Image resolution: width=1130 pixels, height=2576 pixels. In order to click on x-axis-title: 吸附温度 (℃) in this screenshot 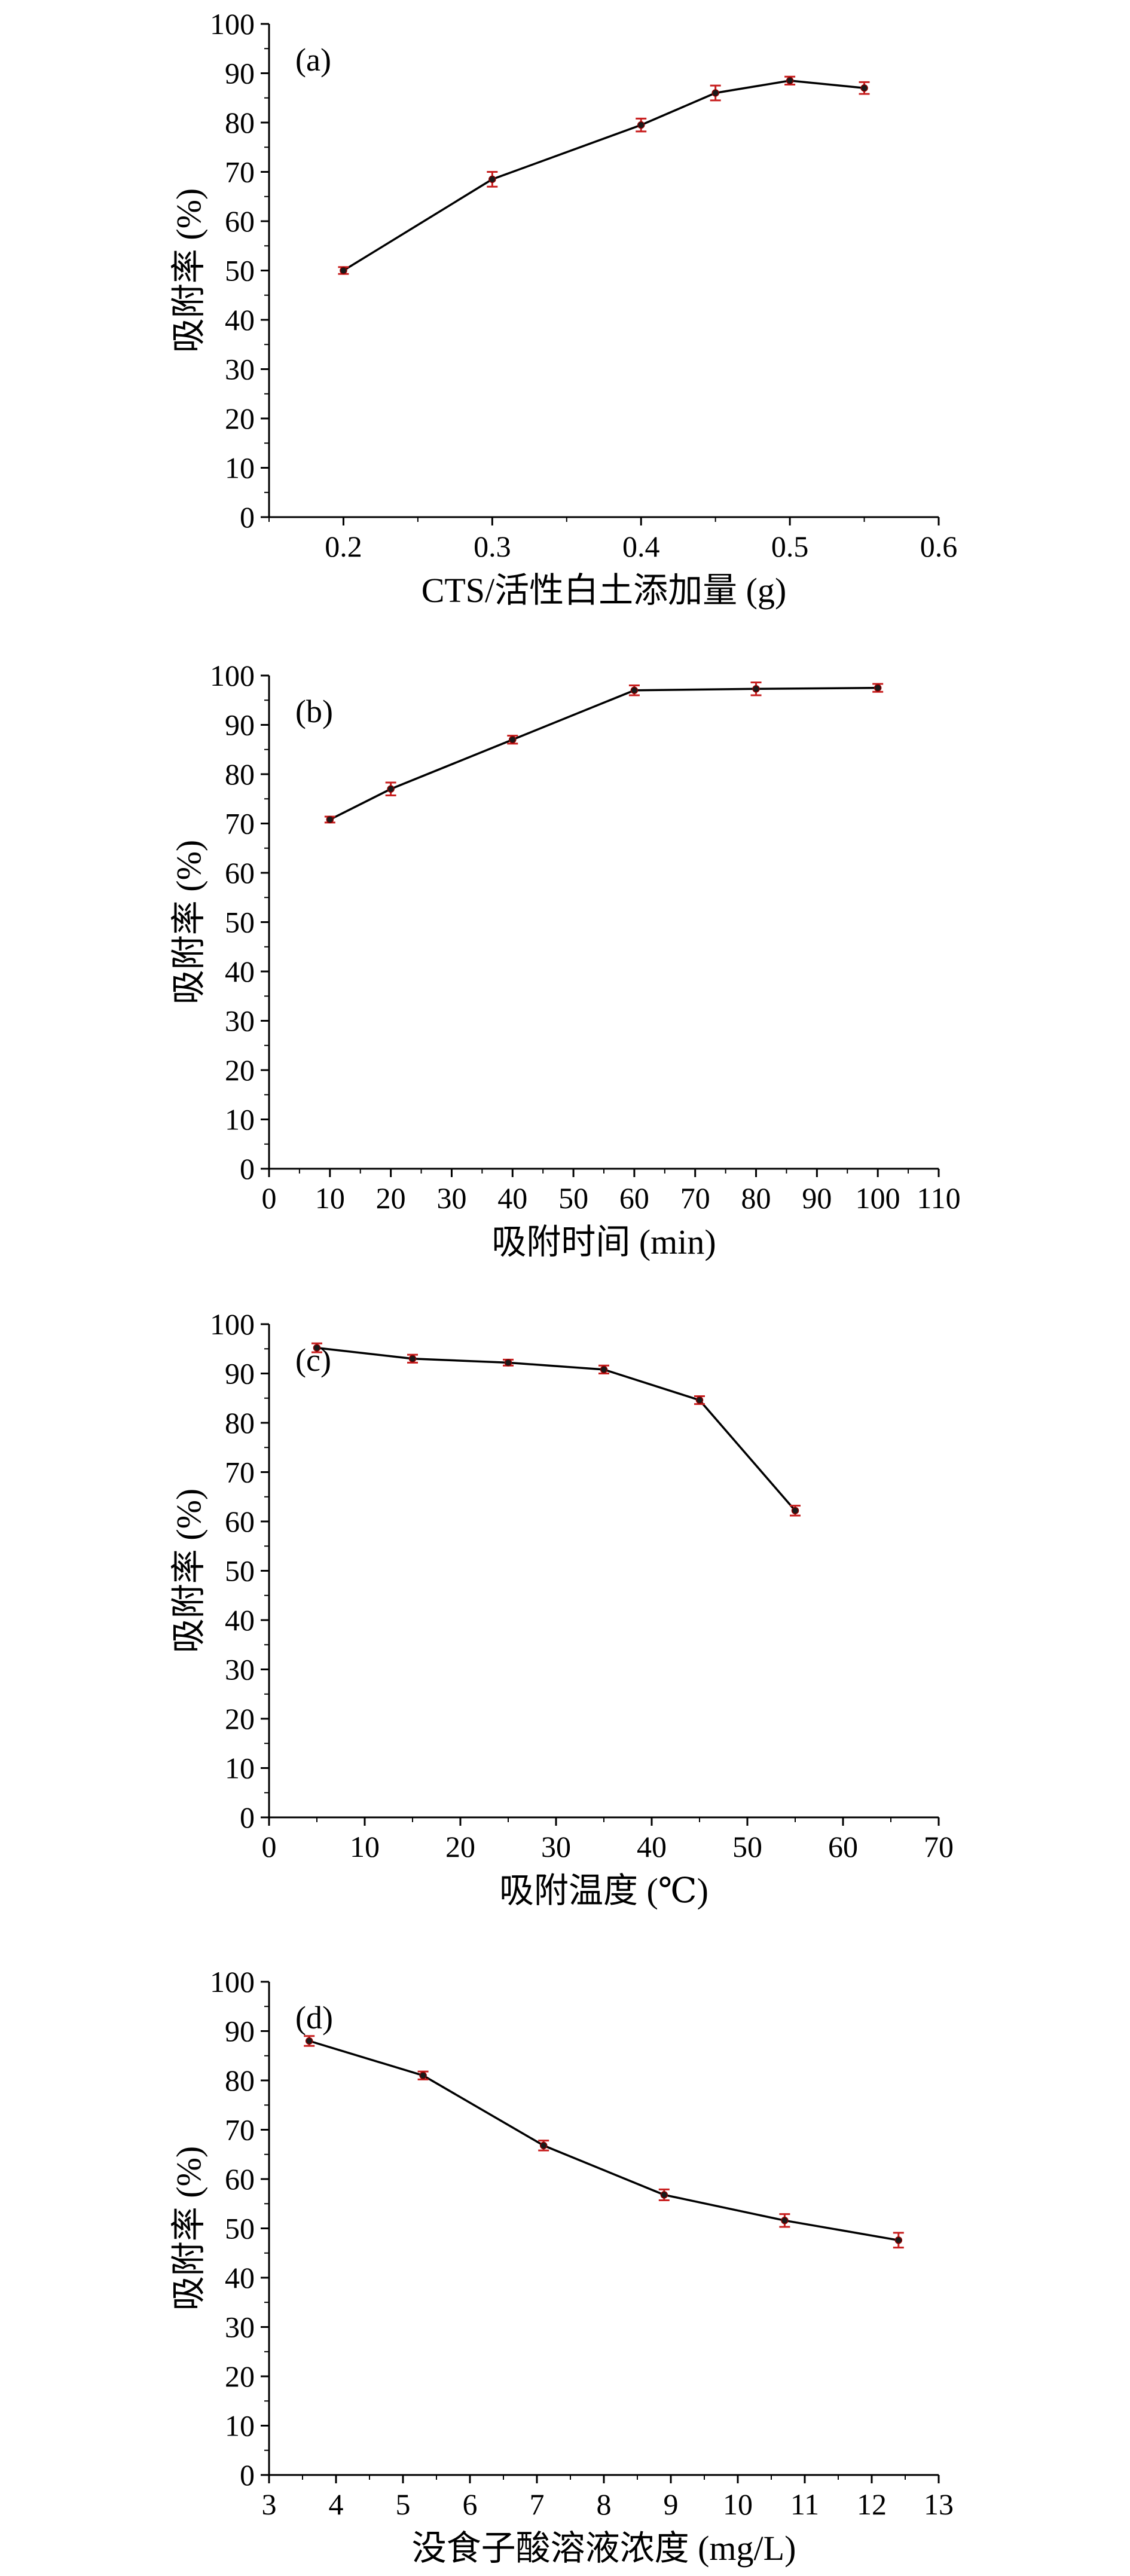, I will do `click(603, 1891)`.